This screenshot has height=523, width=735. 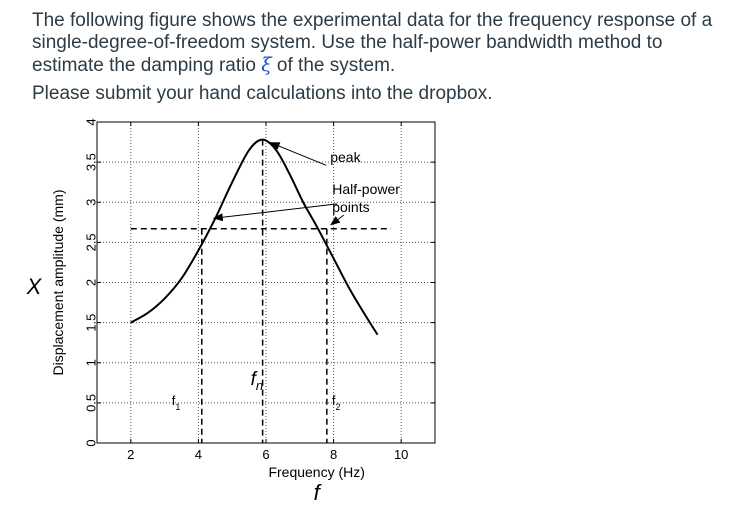 What do you see at coordinates (333, 65) in the screenshot?
I see `question-line-3-post: of the system.` at bounding box center [333, 65].